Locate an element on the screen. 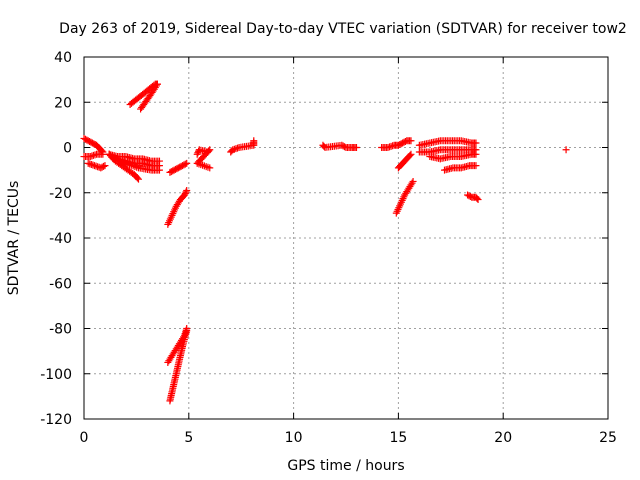 The image size is (640, 480). x-tick-label: 10 is located at coordinates (294, 438).